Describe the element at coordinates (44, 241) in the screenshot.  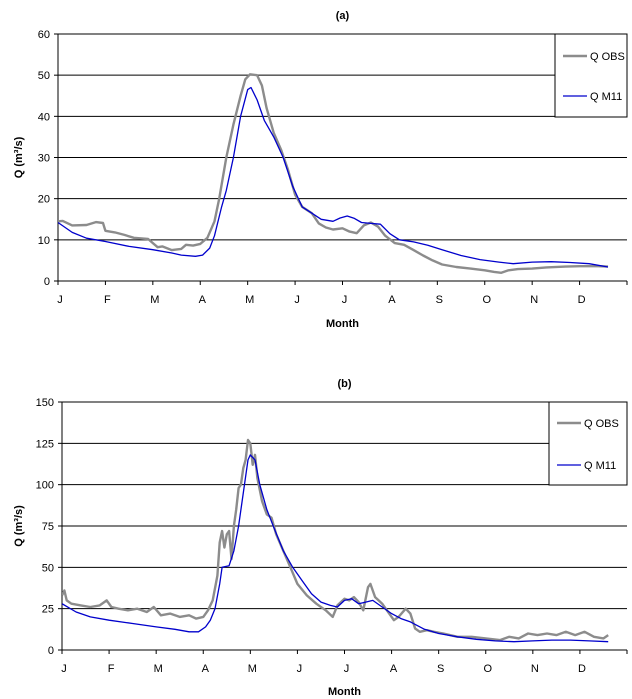
I see `y-tick-label: 10` at that location.